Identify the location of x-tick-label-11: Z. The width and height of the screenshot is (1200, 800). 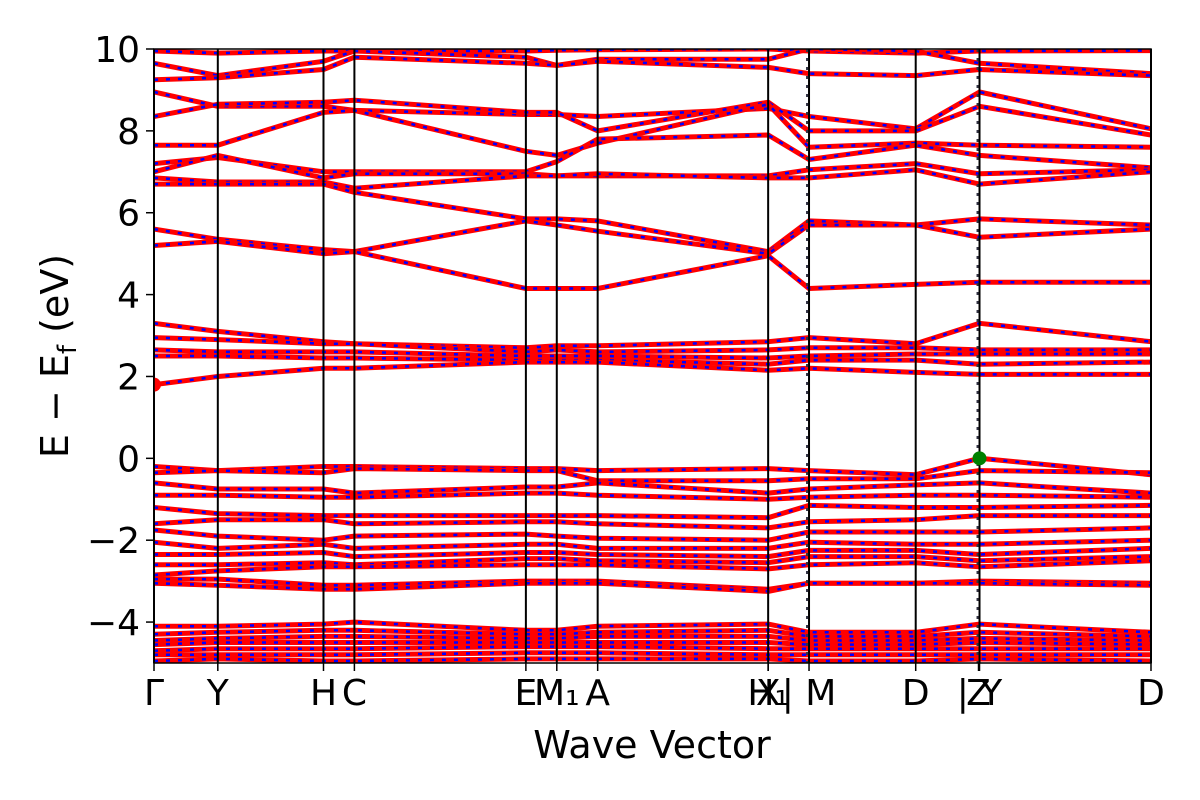
(978, 693).